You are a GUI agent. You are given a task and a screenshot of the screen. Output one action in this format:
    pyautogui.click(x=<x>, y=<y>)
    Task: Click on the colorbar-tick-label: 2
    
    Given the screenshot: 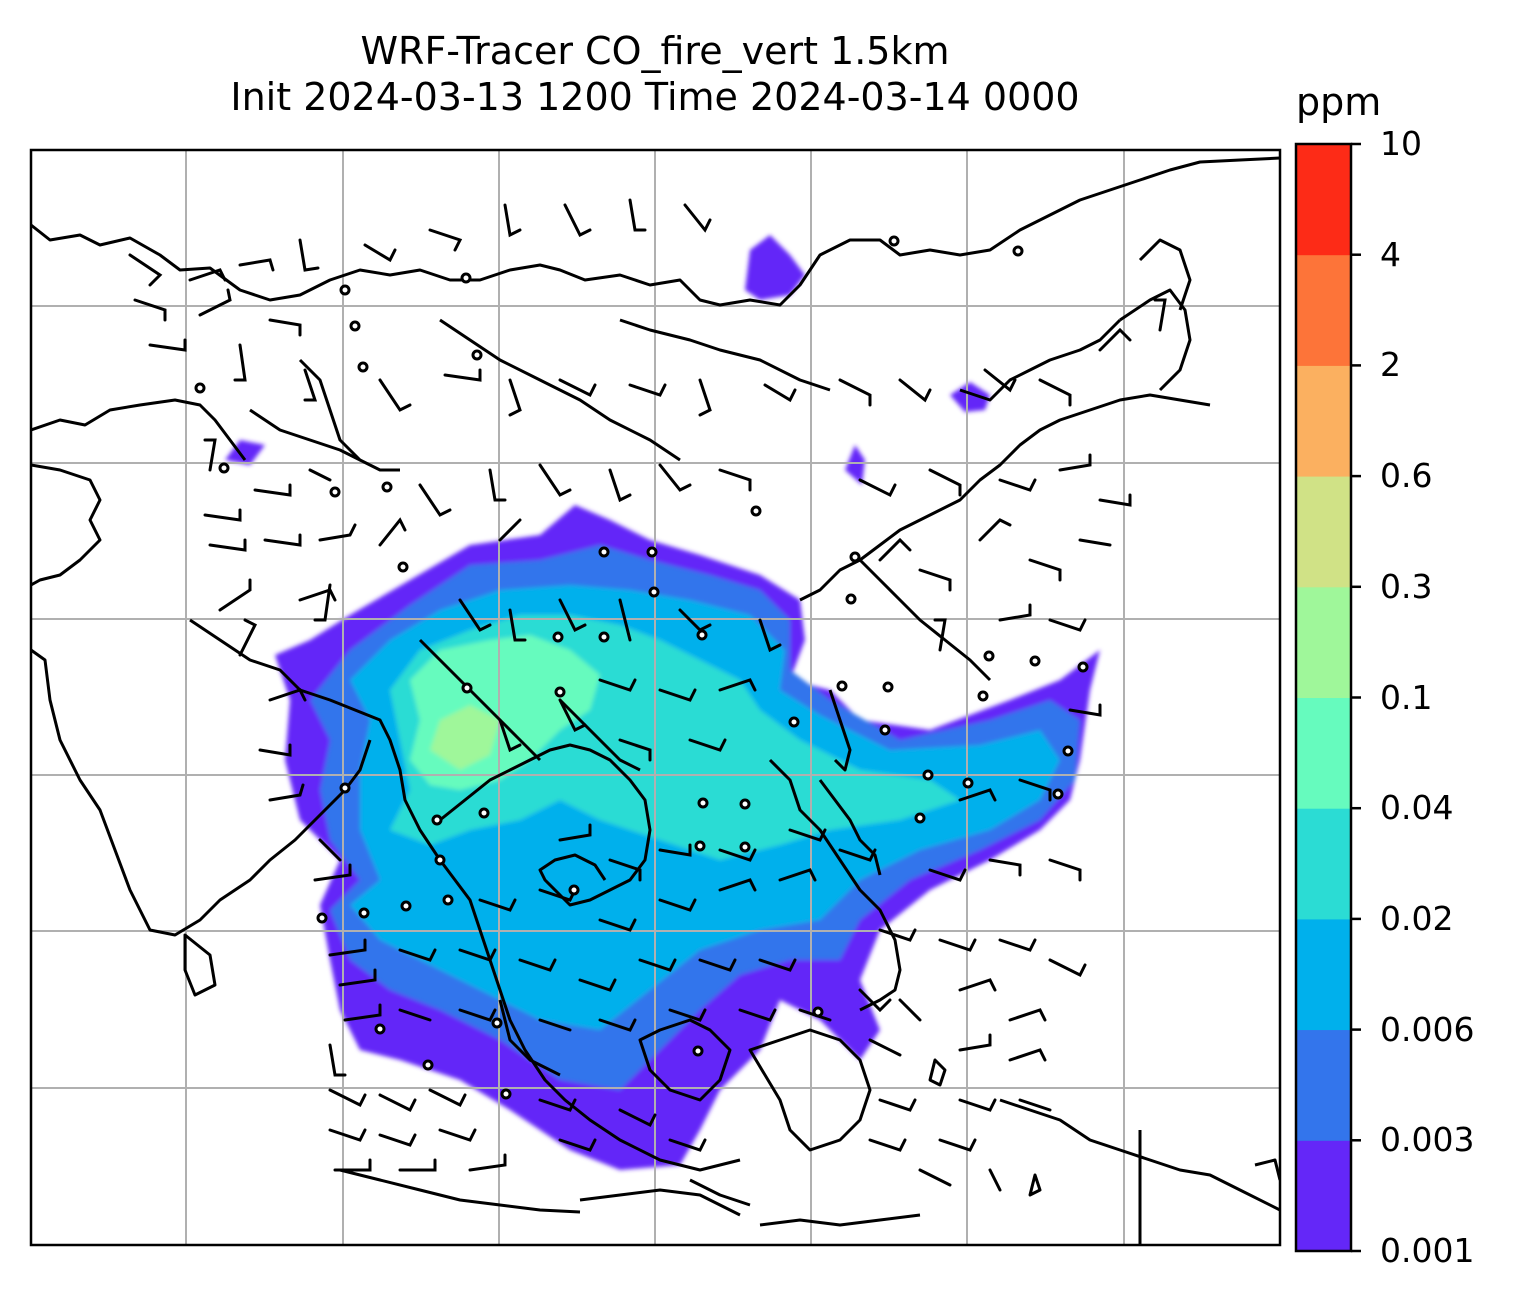 What is the action you would take?
    pyautogui.click(x=1390, y=365)
    